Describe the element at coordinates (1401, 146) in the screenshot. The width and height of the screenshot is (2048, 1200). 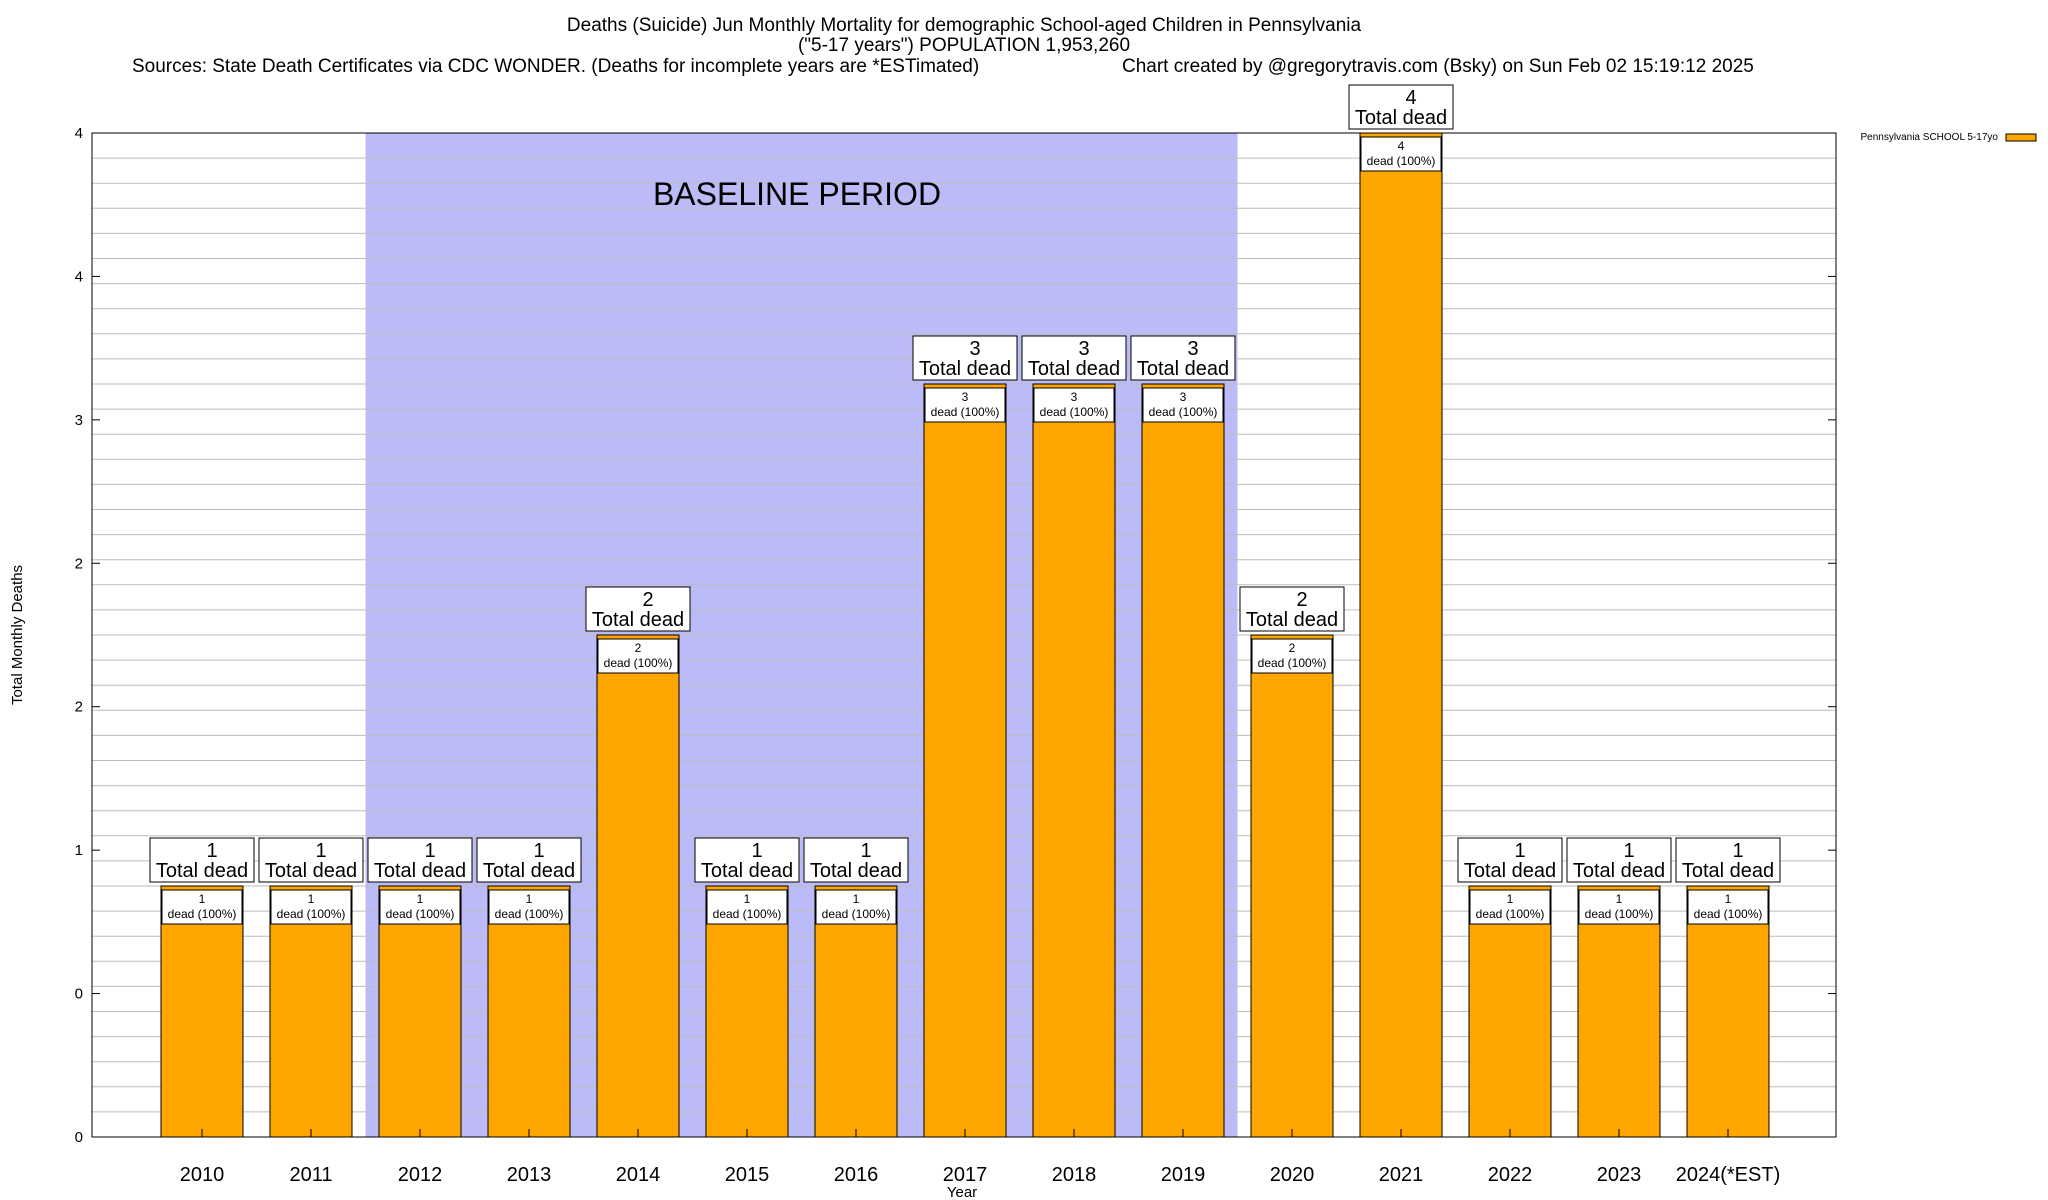
I see `inner-label-value: 4` at that location.